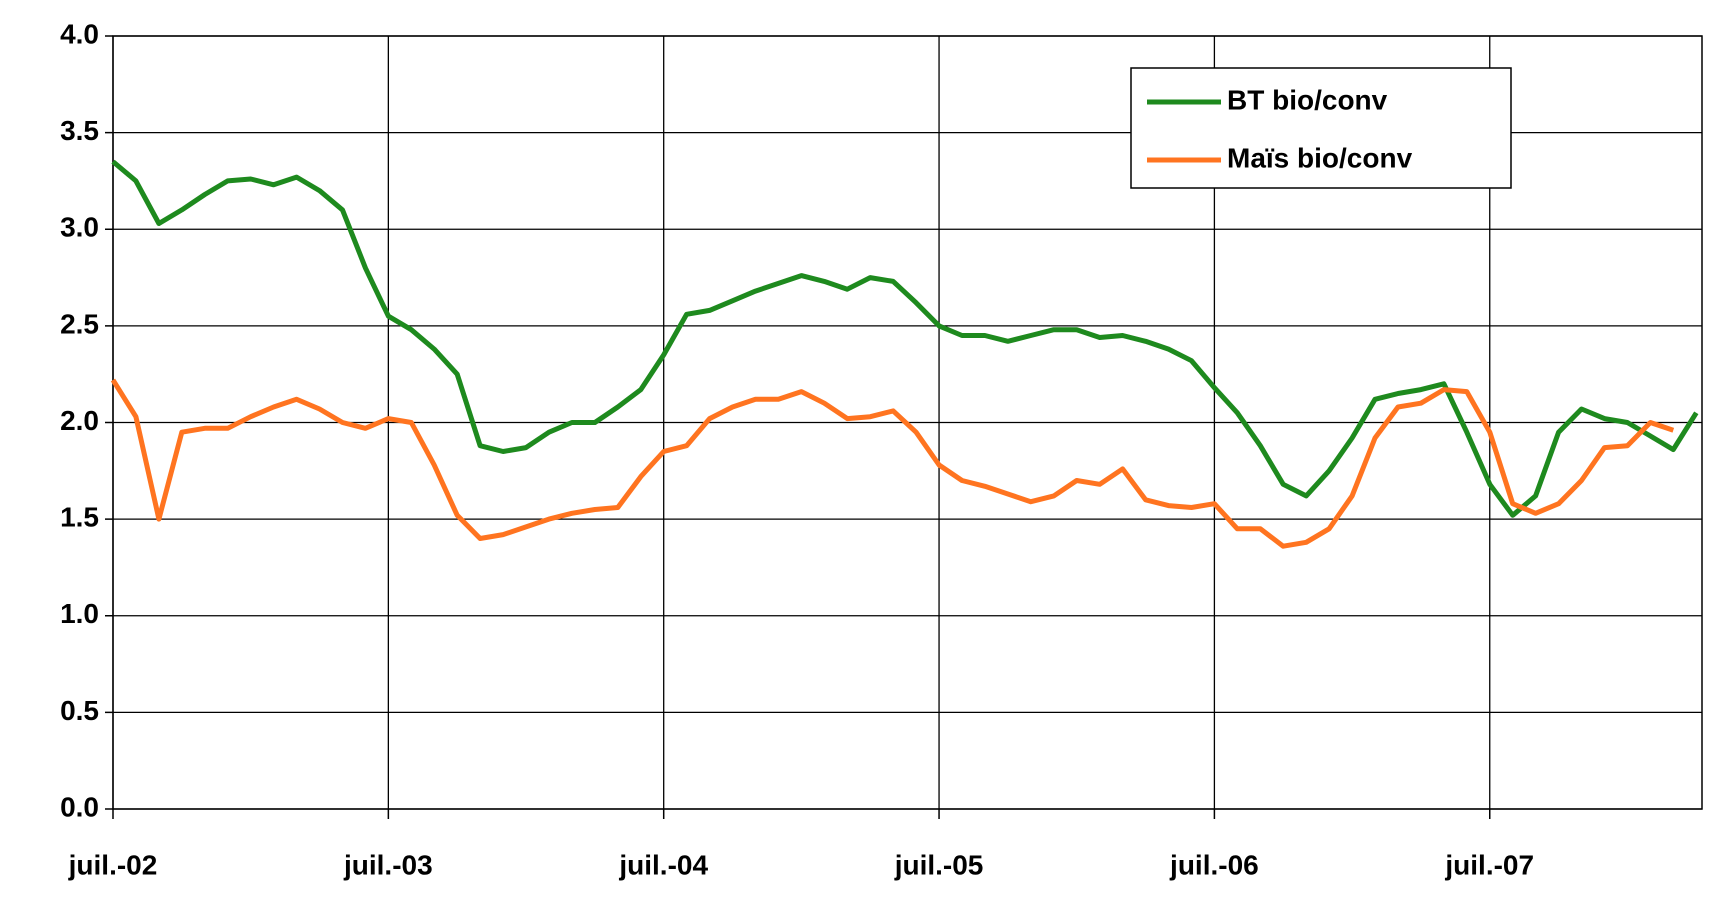  What do you see at coordinates (1320, 157) in the screenshot?
I see `legend-label: Maïs bio/conv` at bounding box center [1320, 157].